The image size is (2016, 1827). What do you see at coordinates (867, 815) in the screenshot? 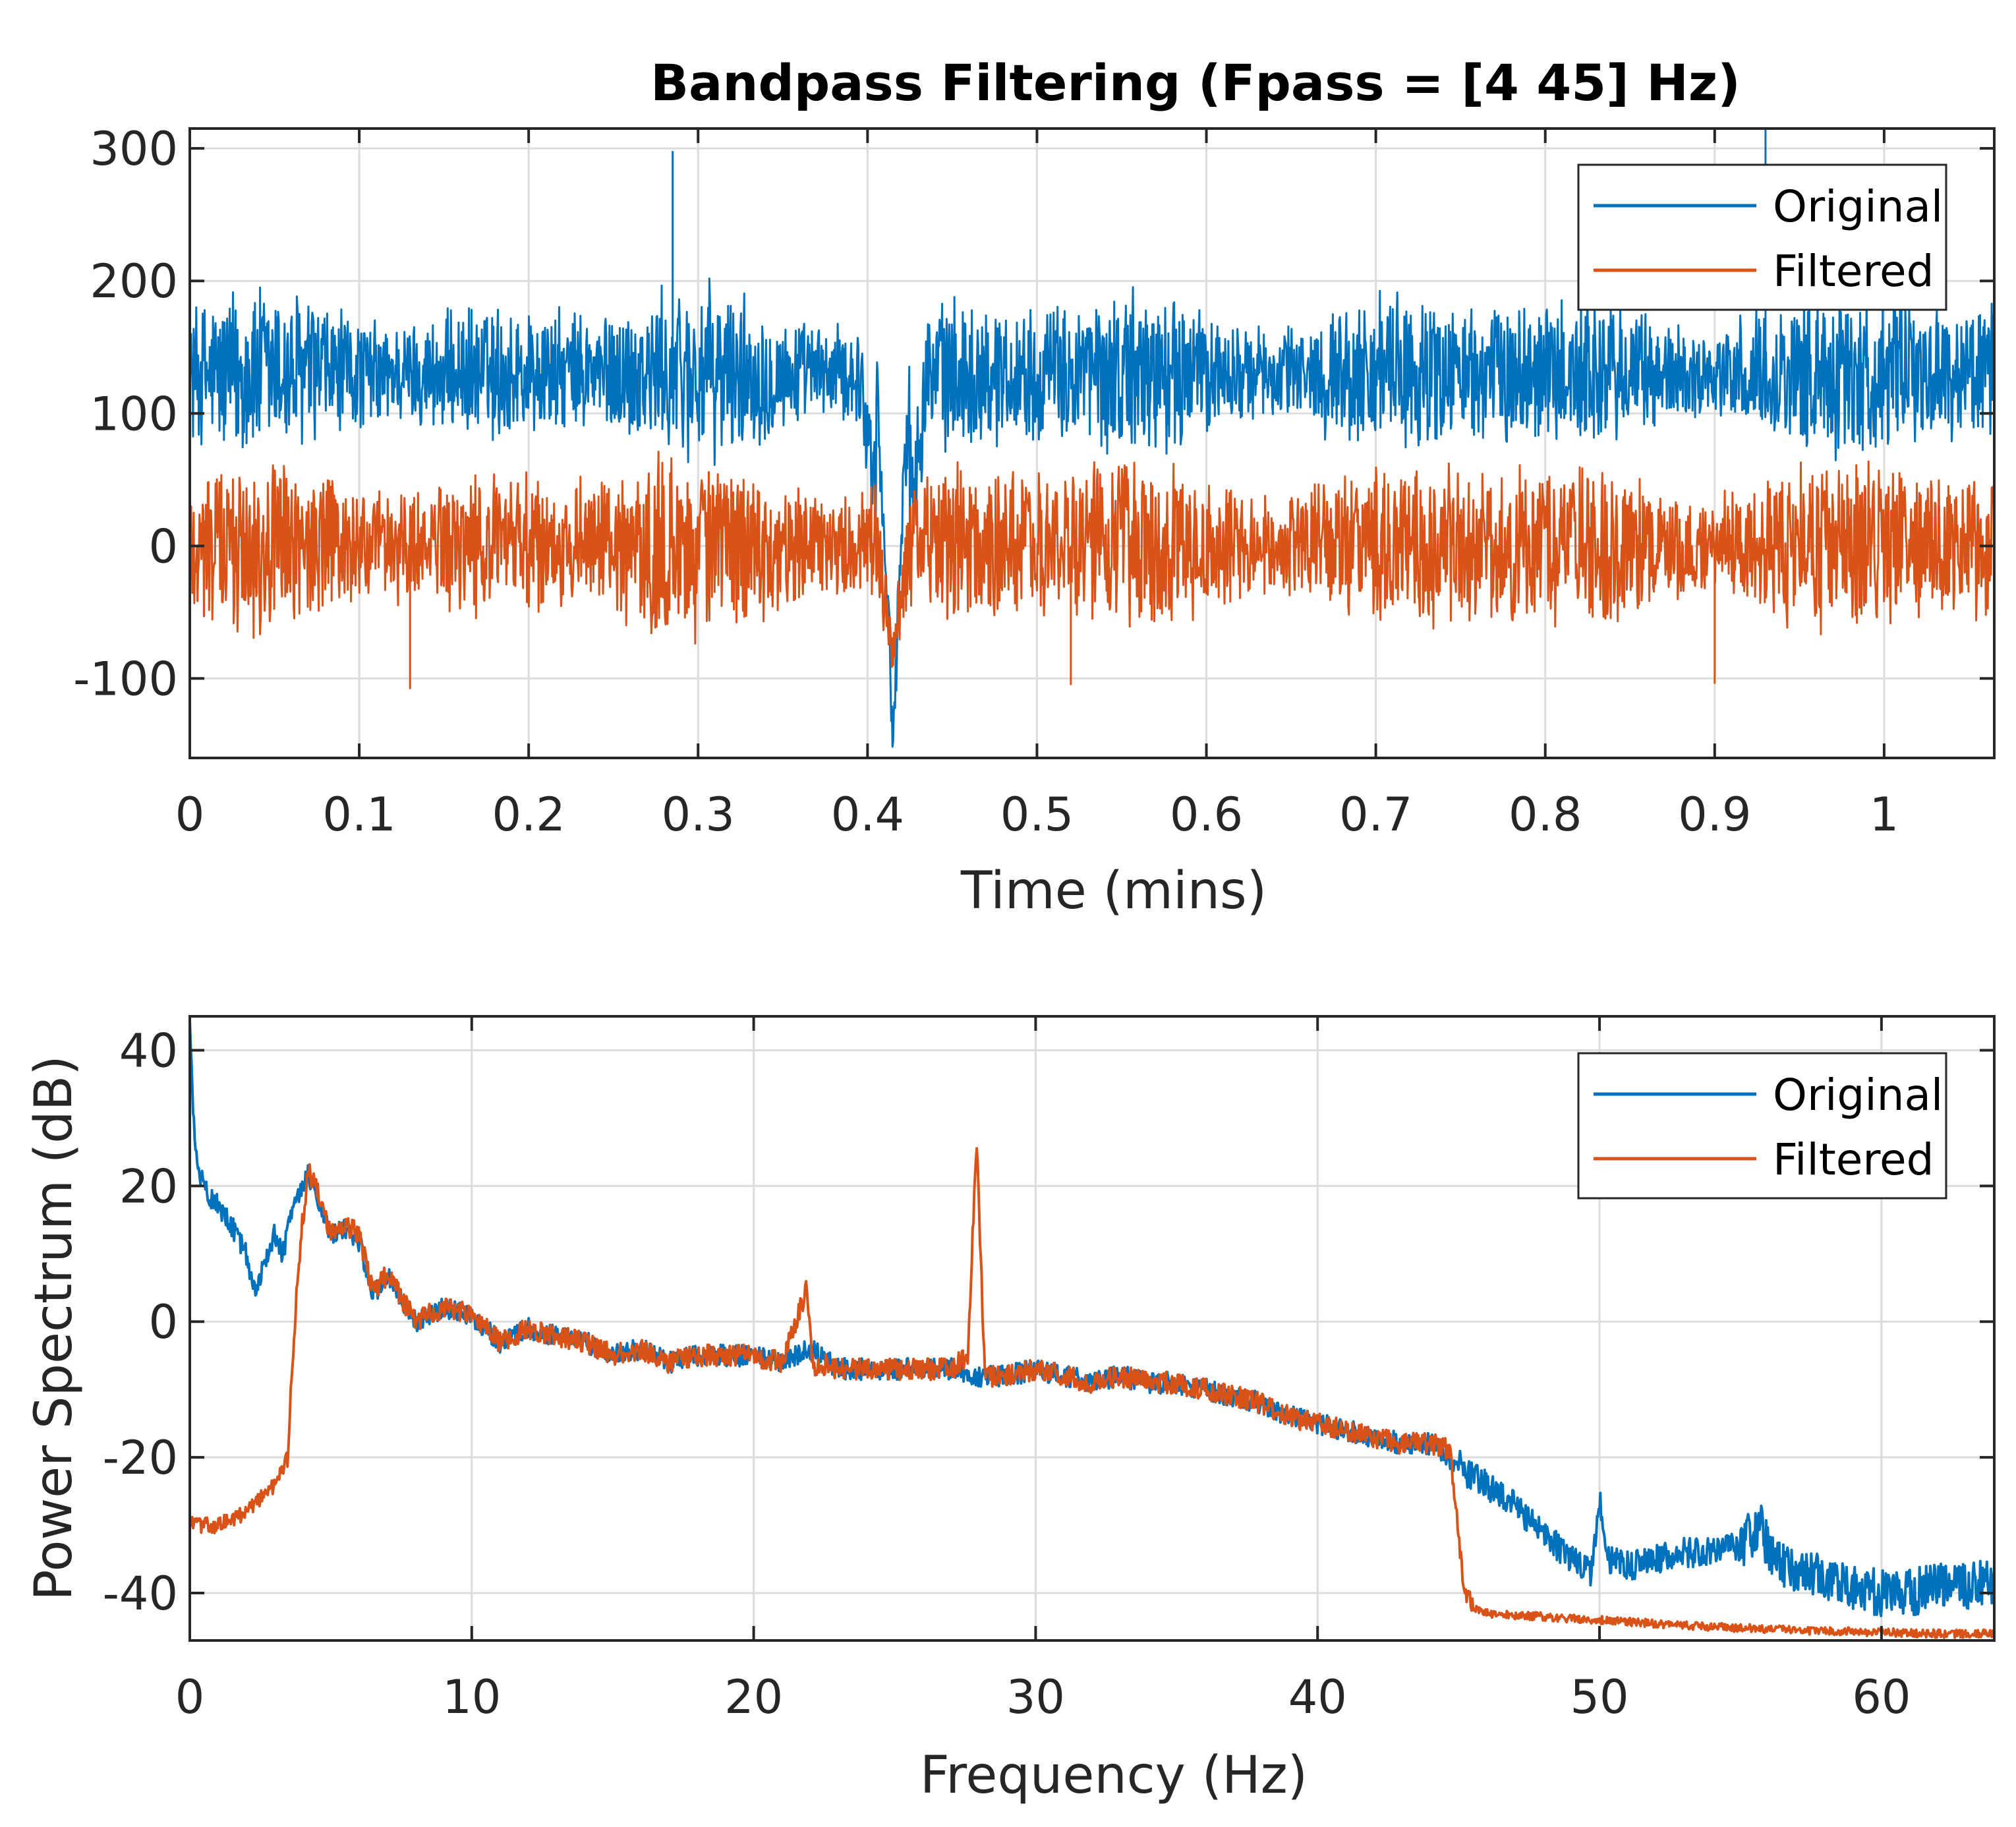
I see `x-tick-label: 0.4` at bounding box center [867, 815].